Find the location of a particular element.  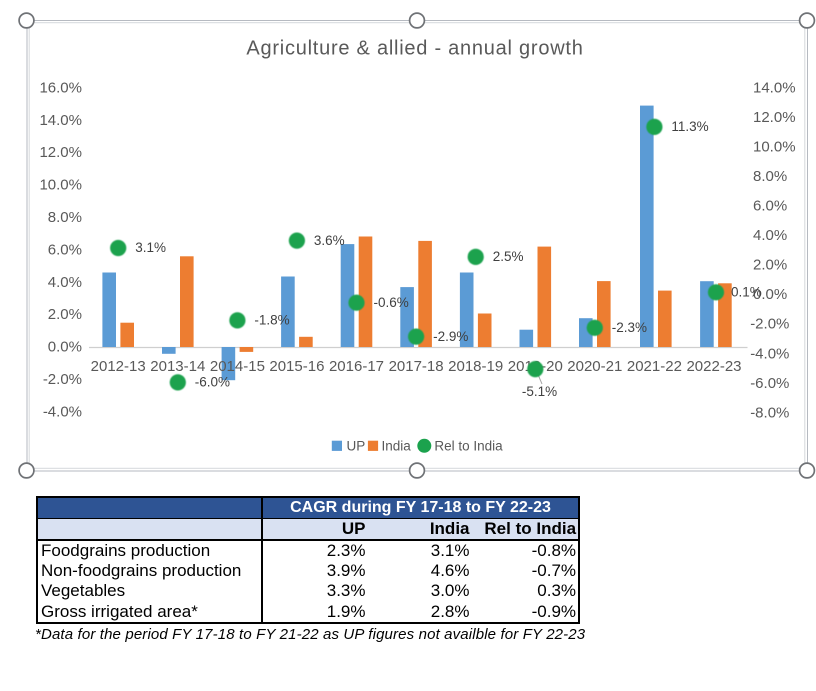

svg-text: -1.8% is located at coordinates (271, 320).